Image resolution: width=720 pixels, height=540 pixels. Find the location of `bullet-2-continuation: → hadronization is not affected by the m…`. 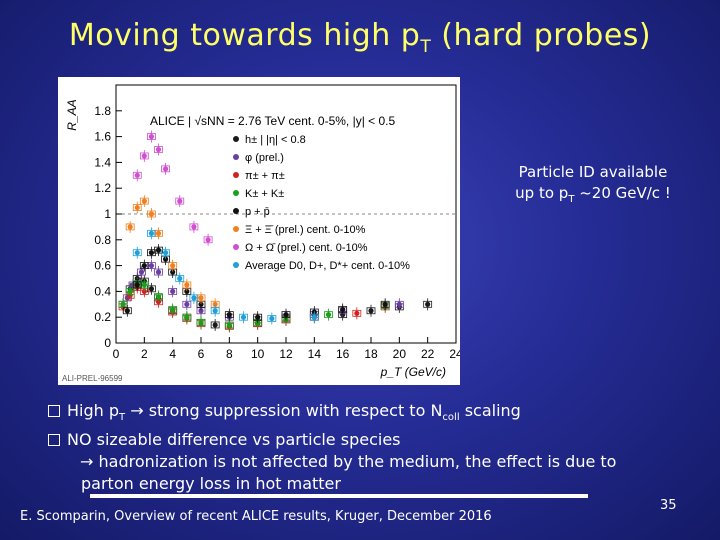

bullet-2-continuation: → hadronization is not affected by the m… is located at coordinates (378, 462).